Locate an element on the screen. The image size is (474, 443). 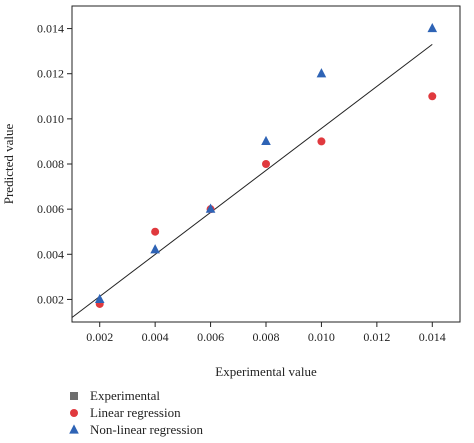
x-tick-label: 0.006 is located at coordinates (210, 337).